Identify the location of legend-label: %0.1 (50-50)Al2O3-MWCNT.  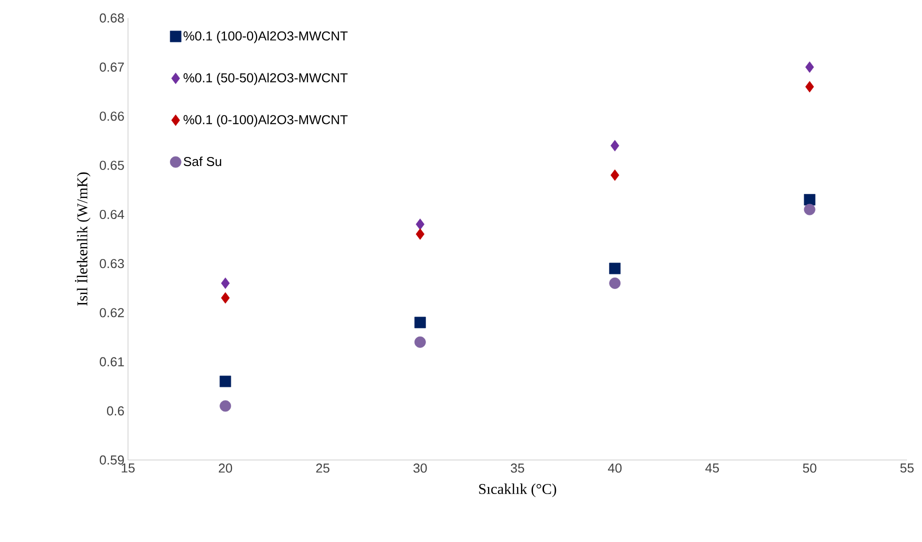
(266, 78).